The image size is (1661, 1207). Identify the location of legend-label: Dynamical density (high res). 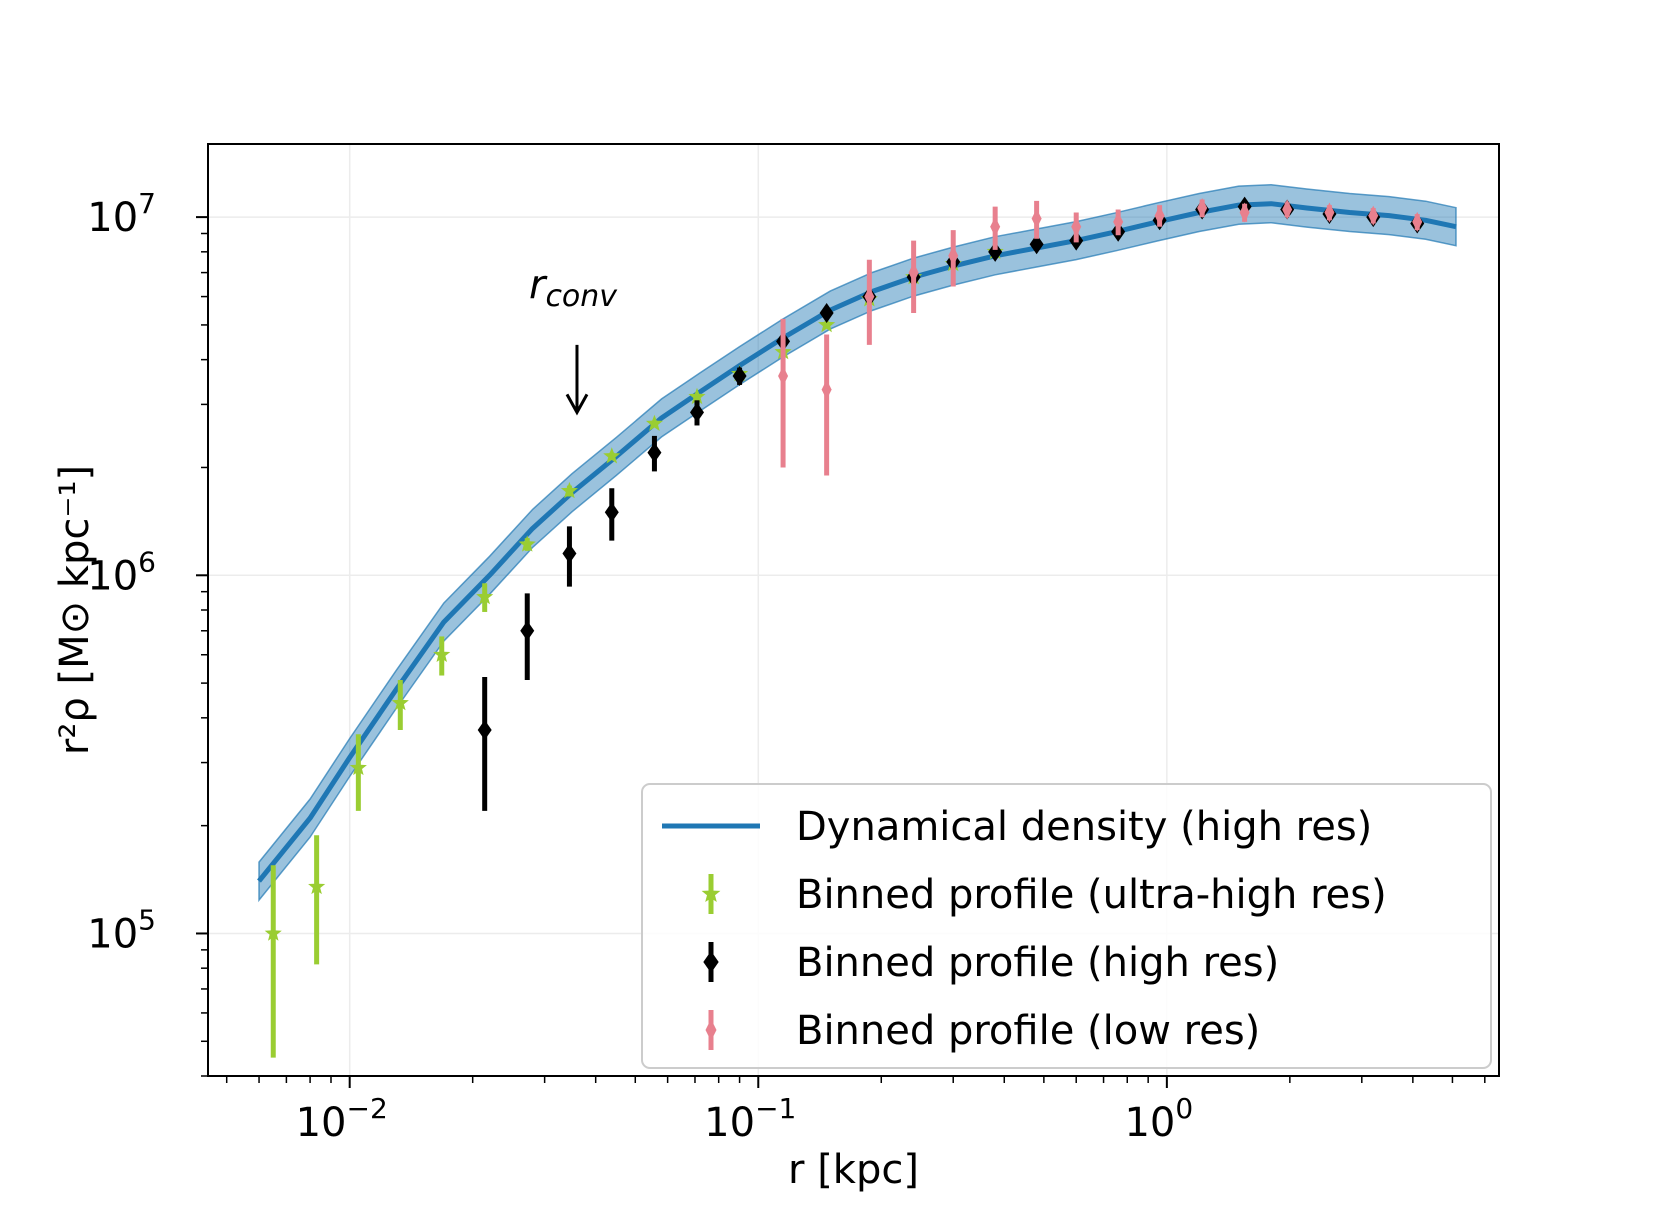
(1084, 827).